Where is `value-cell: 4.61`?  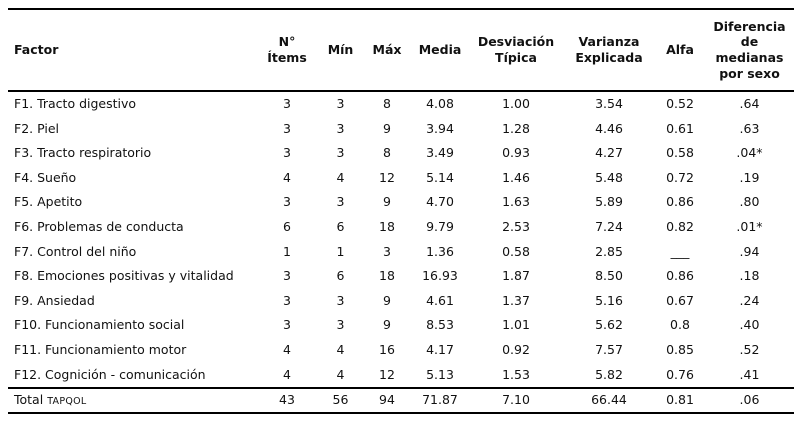
value-cell: 4.61 is located at coordinates (440, 300).